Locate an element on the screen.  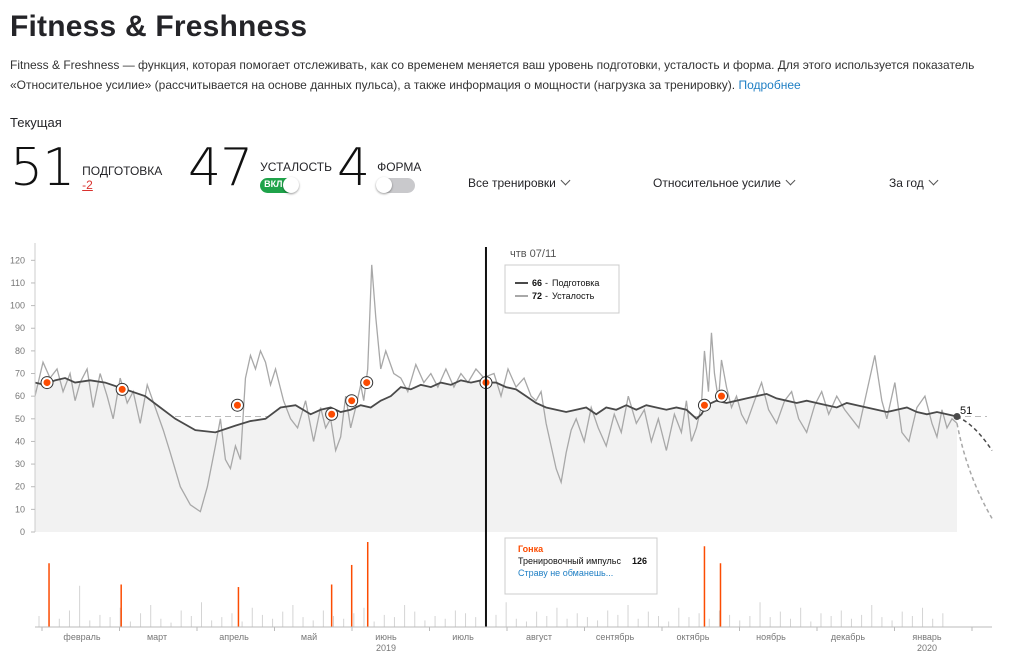
current-point is located at coordinates (957, 417).